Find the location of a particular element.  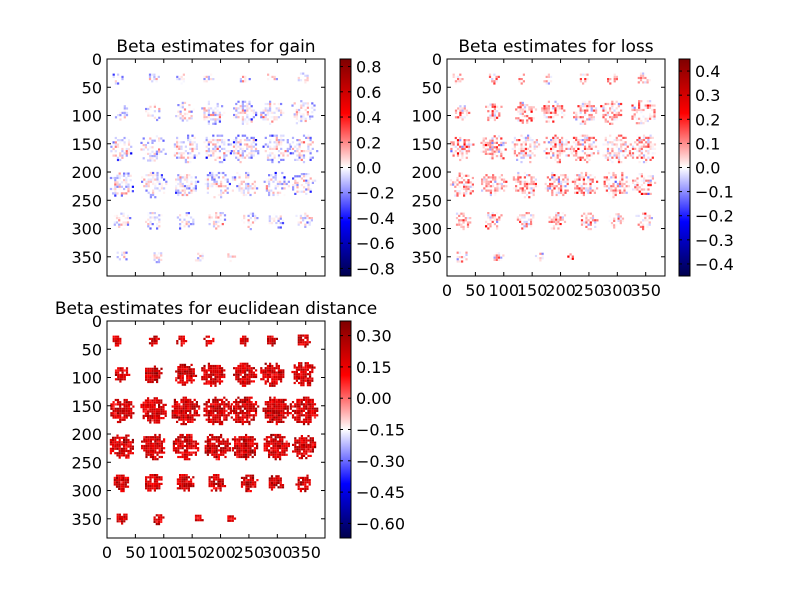

brain-slice is located at coordinates (304, 411).